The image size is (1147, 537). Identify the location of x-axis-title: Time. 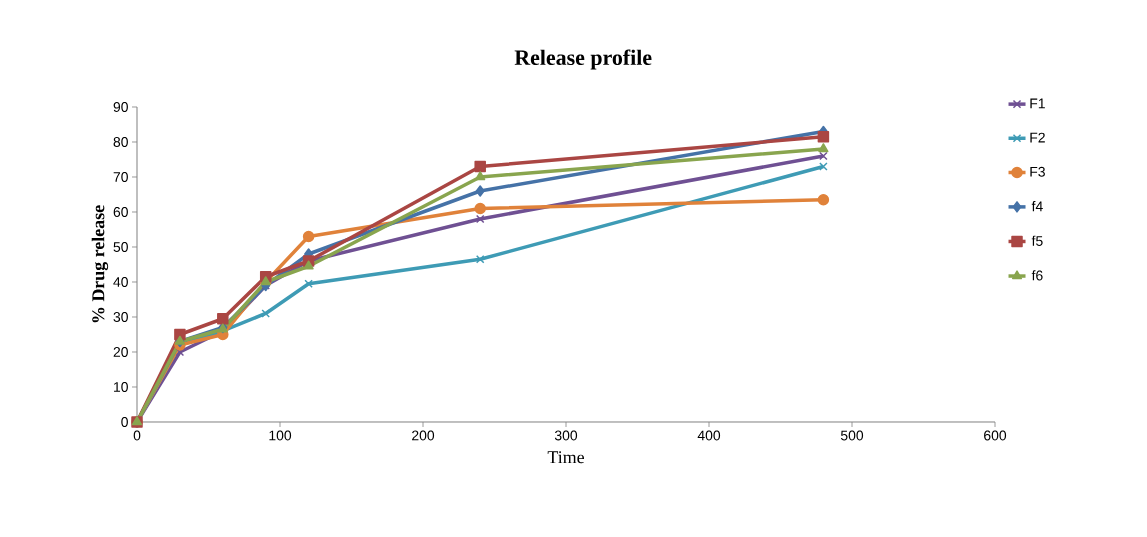
(566, 457).